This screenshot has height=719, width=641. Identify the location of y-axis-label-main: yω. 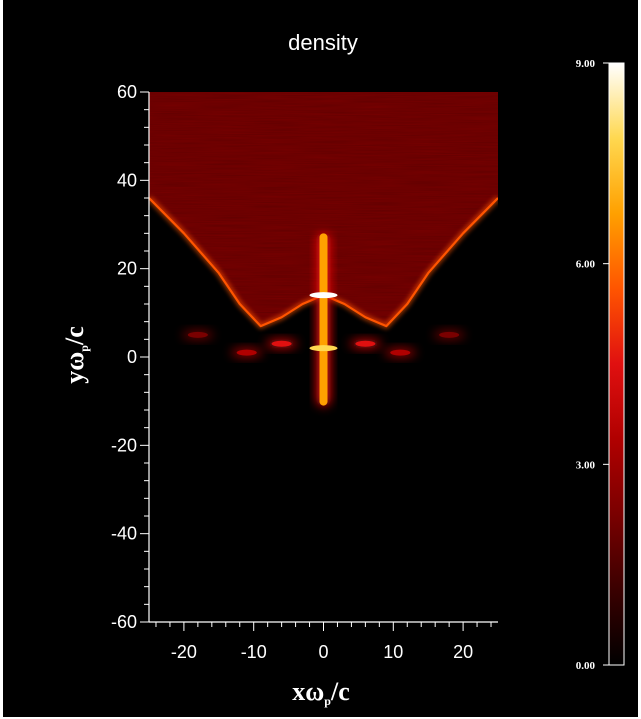
(74, 368).